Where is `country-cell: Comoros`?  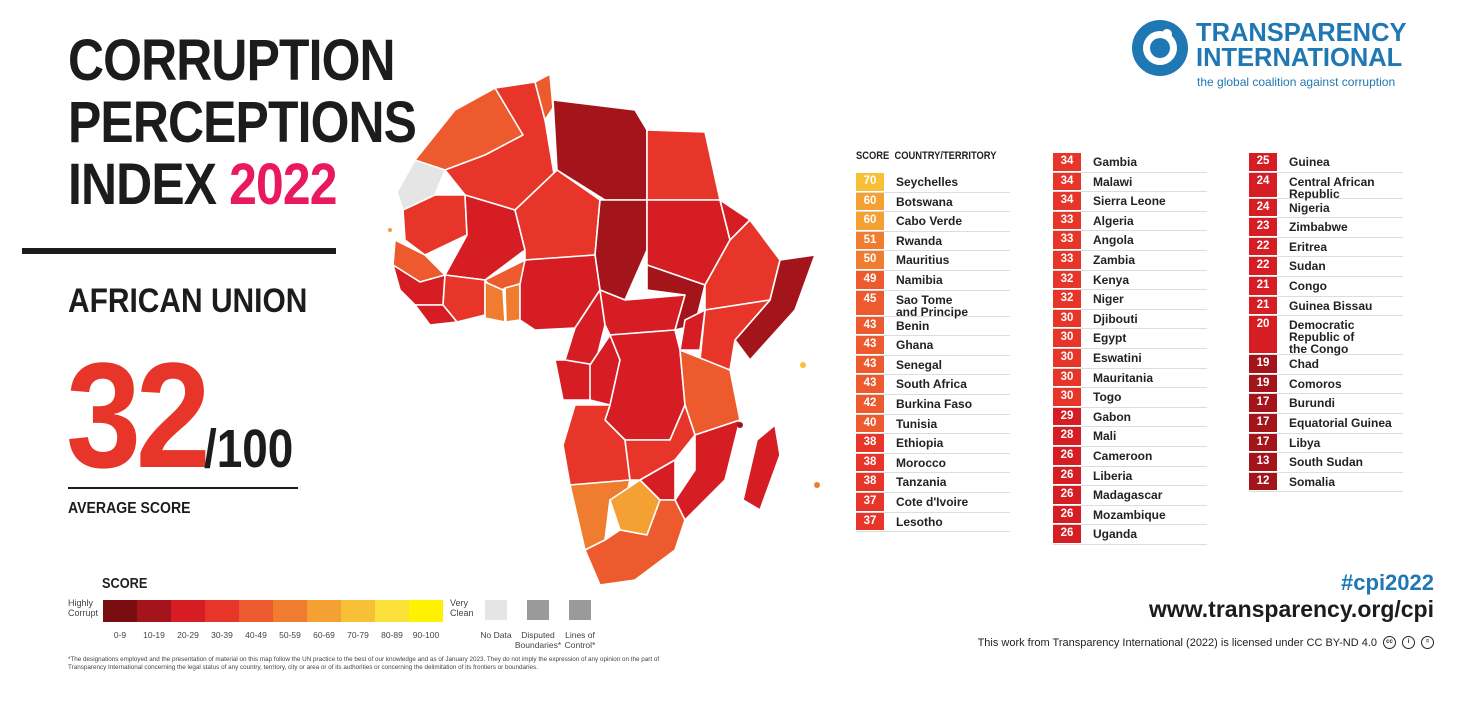
country-cell: Comoros is located at coordinates (1315, 383).